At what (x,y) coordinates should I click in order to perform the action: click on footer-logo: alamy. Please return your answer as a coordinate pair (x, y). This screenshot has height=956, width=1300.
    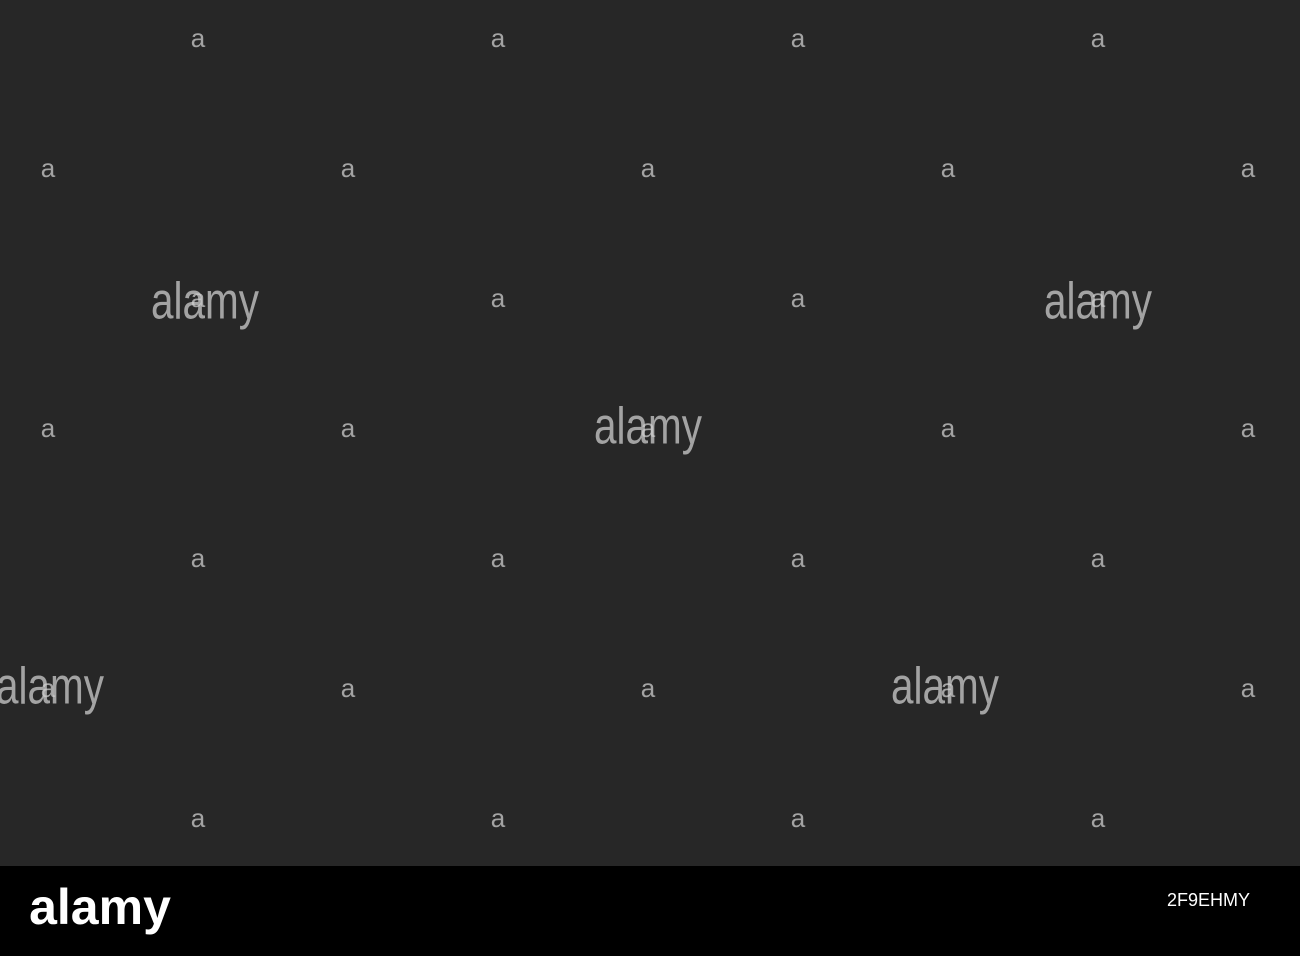
    Looking at the image, I should click on (100, 907).